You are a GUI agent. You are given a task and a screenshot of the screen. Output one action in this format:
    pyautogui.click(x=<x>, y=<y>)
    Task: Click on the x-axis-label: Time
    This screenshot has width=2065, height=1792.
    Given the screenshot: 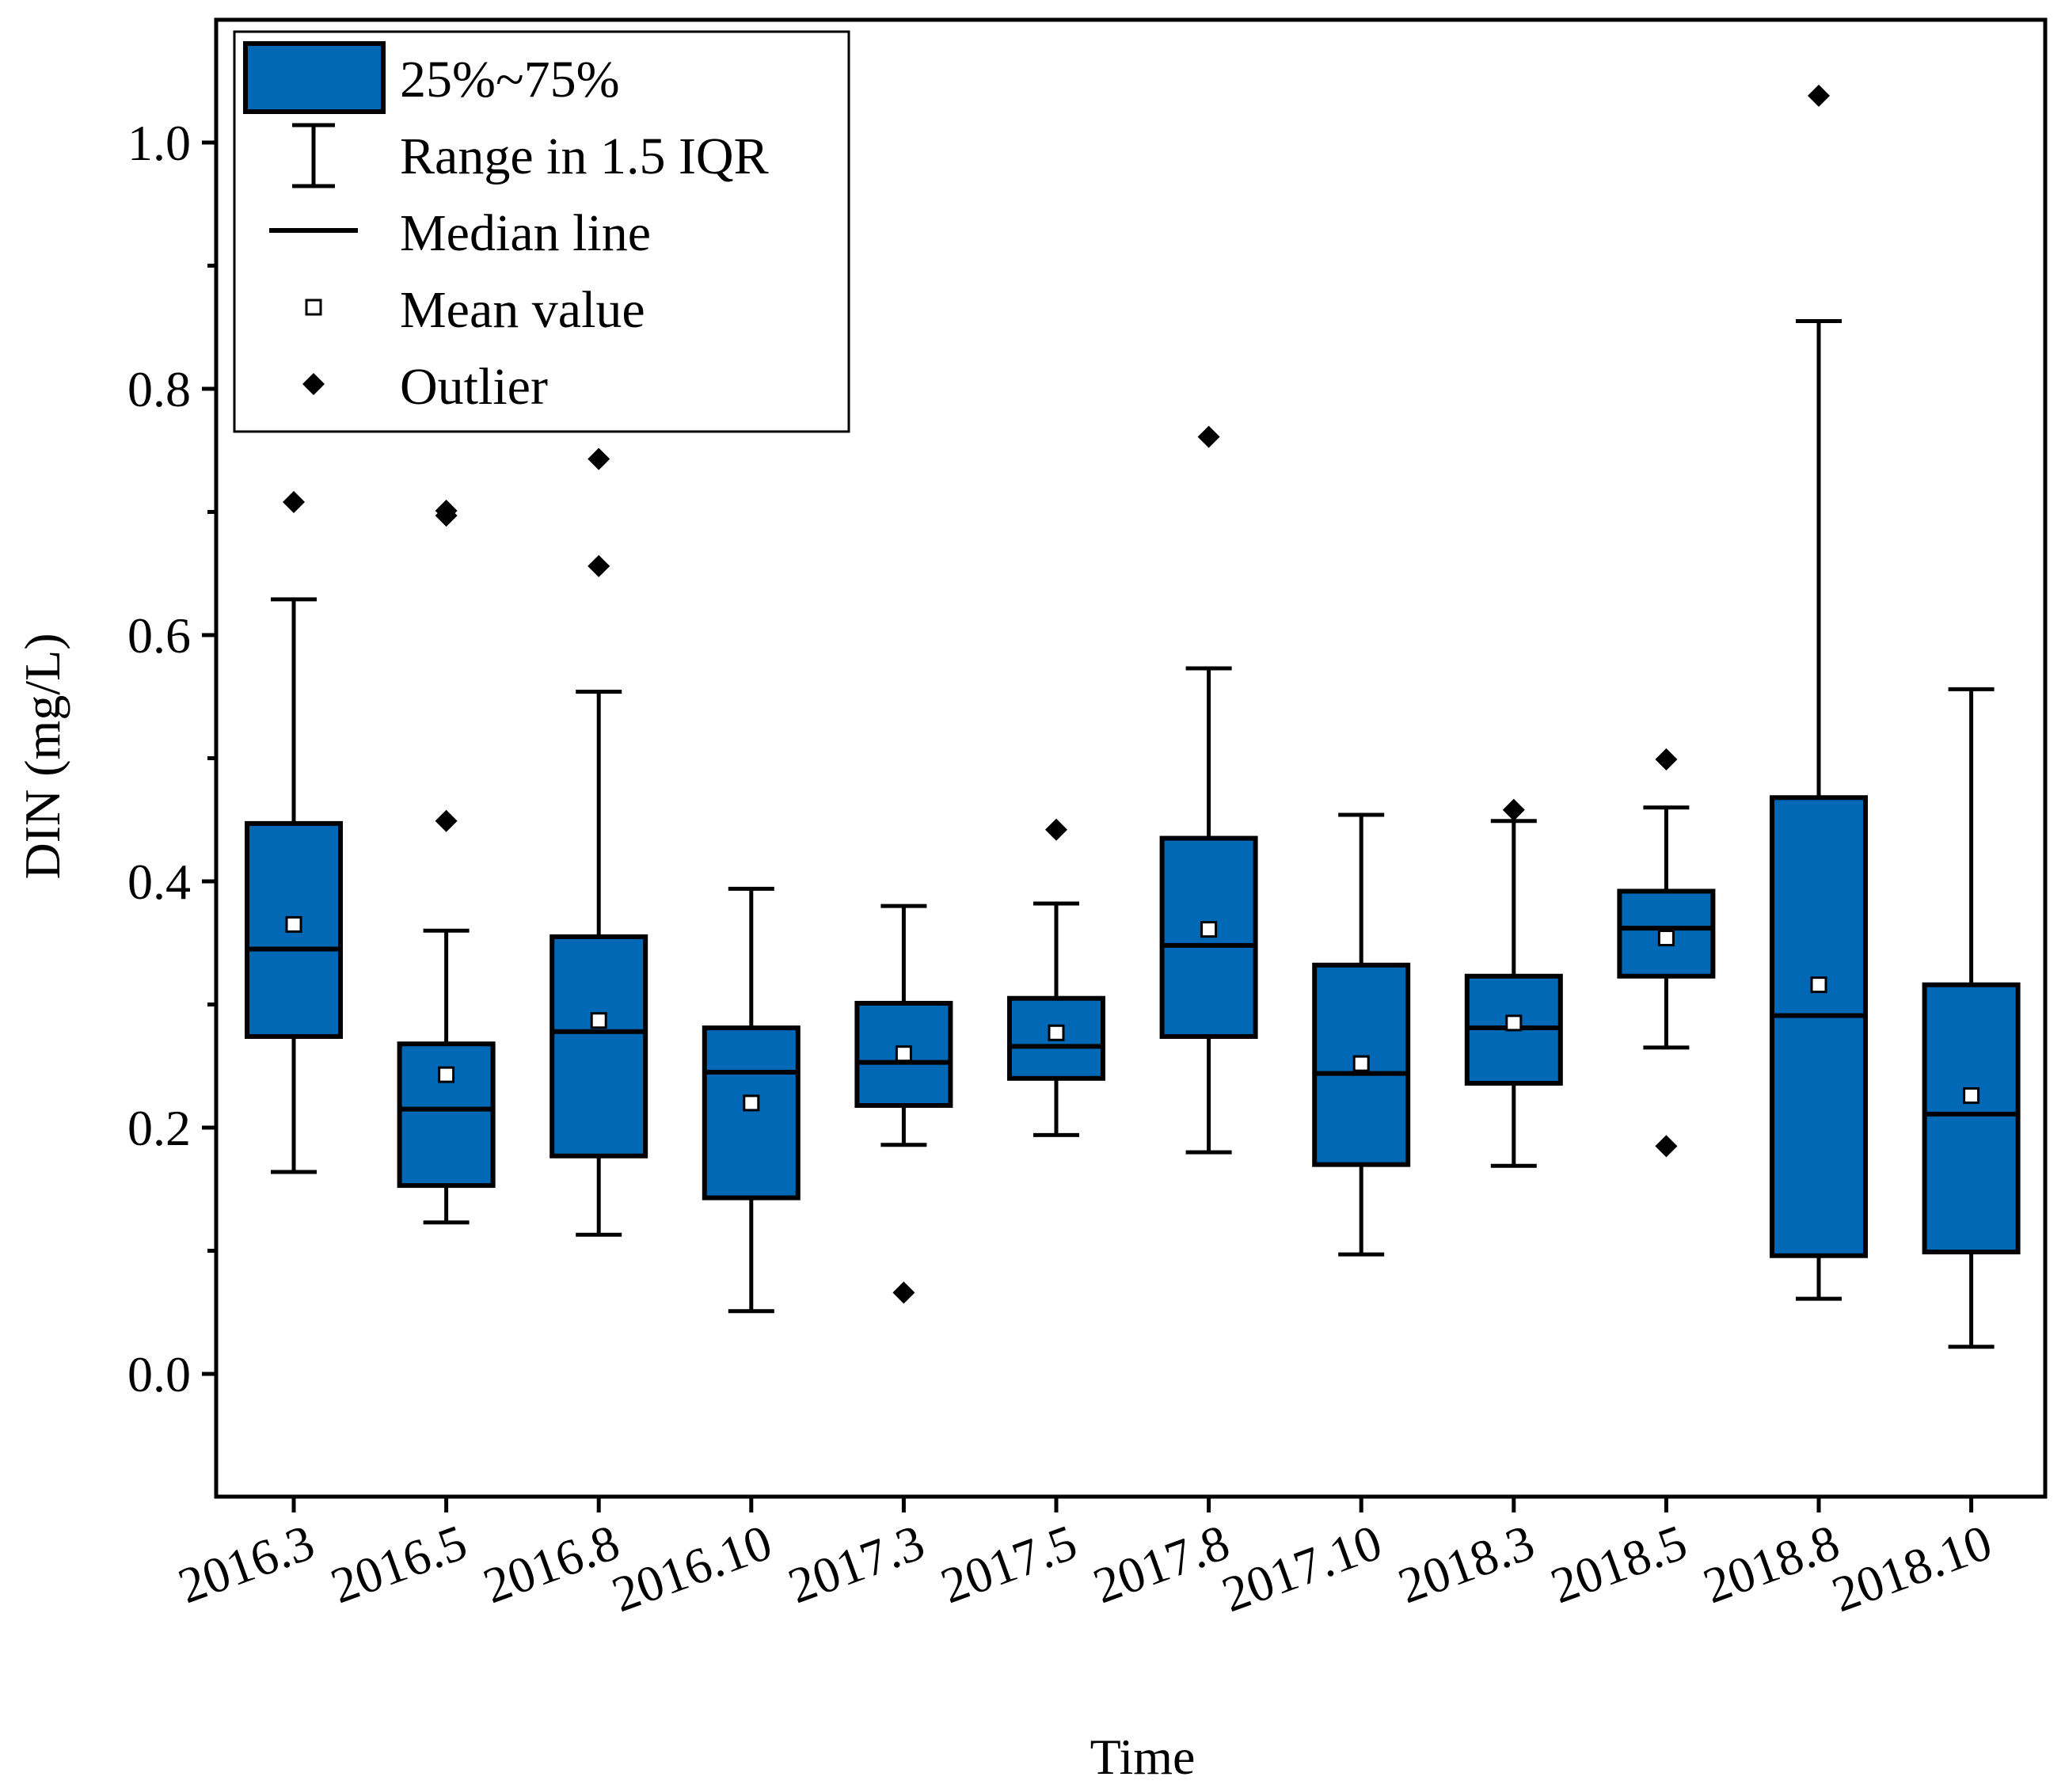 What is the action you would take?
    pyautogui.click(x=1143, y=1757)
    